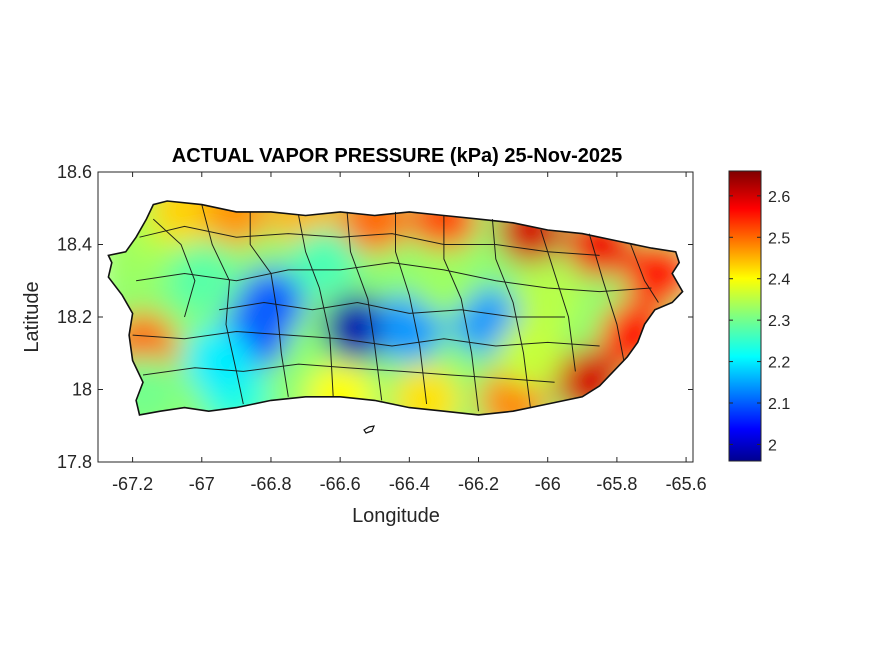 The width and height of the screenshot is (875, 656). I want to click on x-tick-label: -66, so click(548, 484).